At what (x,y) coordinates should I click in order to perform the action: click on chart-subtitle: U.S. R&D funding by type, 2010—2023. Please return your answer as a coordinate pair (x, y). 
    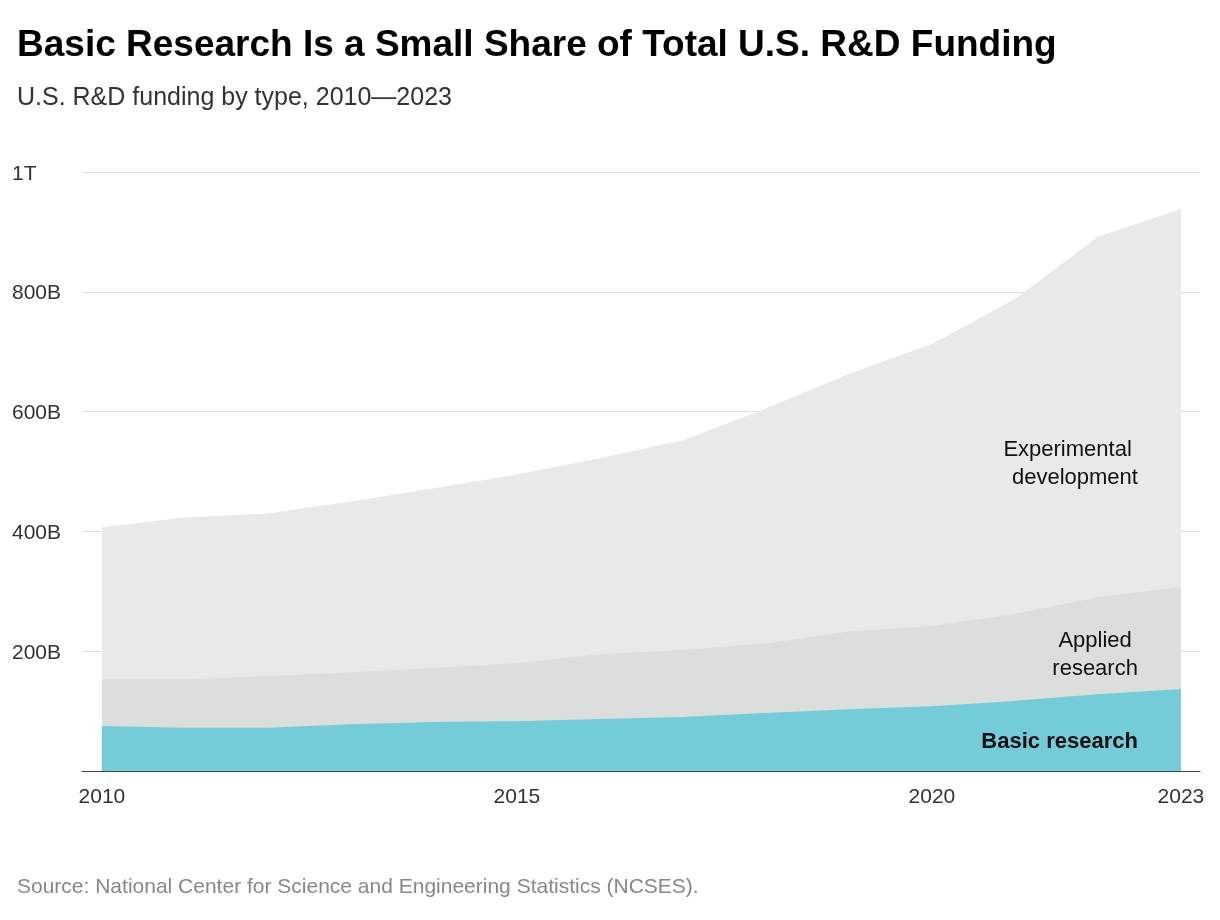
    Looking at the image, I should click on (234, 95).